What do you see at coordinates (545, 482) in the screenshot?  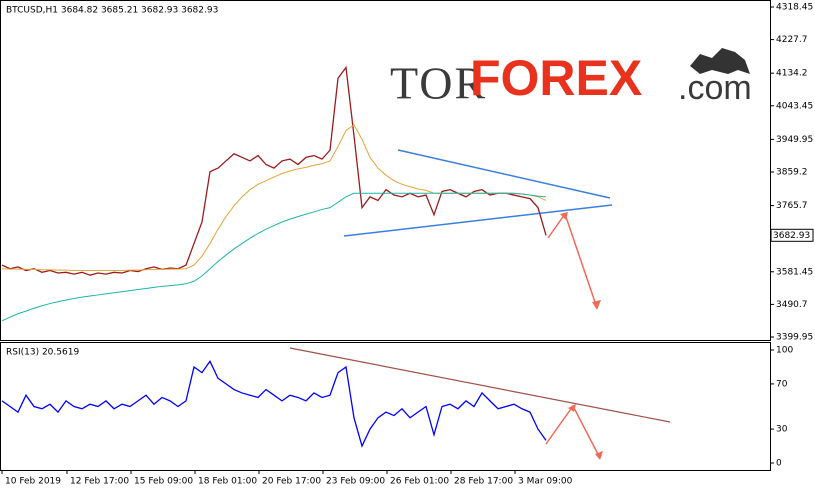 I see `x-tick-label: 3 Mar 09:00` at bounding box center [545, 482].